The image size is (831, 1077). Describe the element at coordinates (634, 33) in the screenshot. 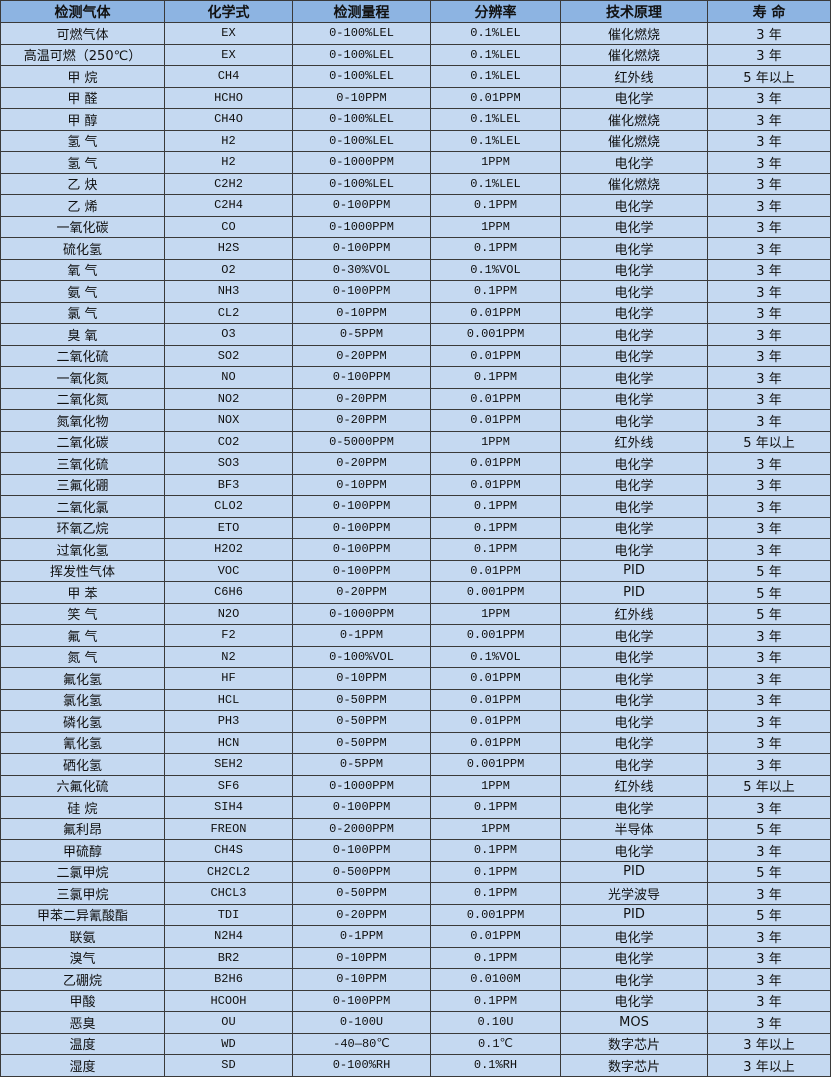

I see `cell-principle: 催化燃烧` at that location.